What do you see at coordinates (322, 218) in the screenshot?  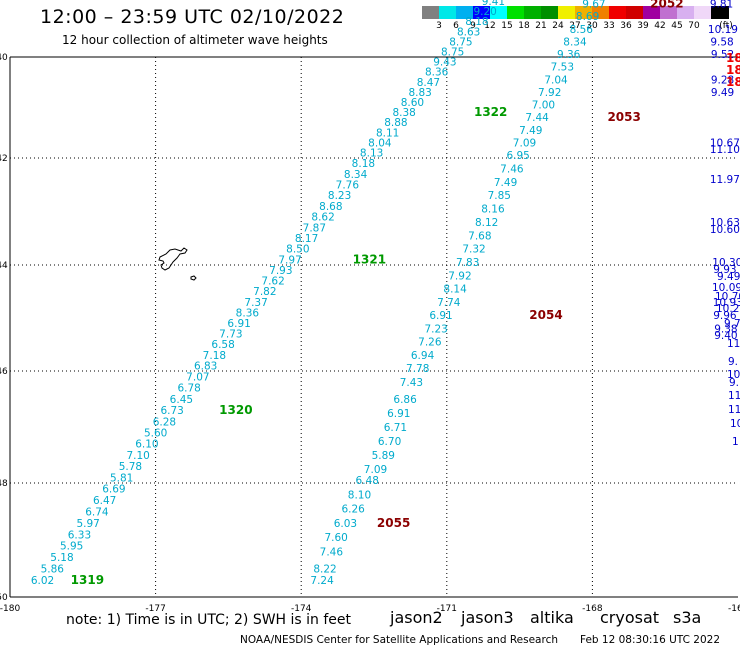 I see `wave-height-value: 8.62` at bounding box center [322, 218].